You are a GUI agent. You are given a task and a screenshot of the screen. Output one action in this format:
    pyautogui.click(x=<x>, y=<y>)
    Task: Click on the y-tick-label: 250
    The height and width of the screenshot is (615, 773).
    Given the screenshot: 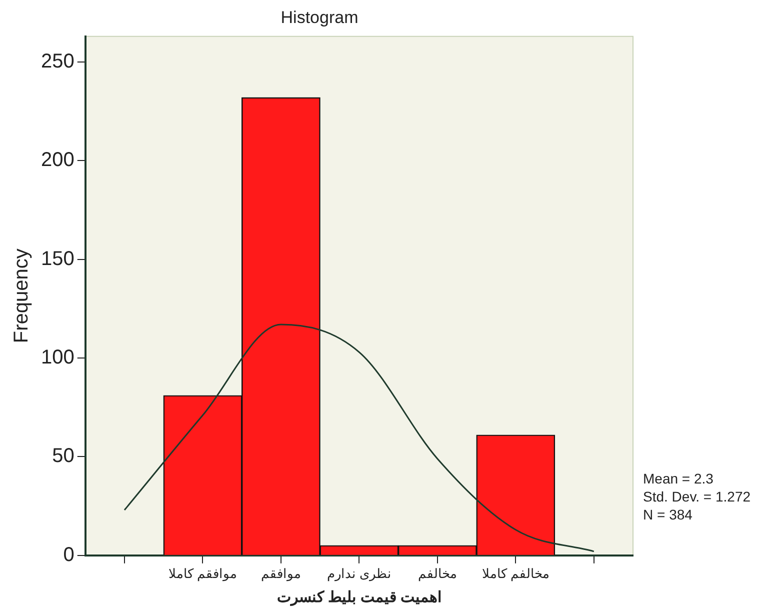 What is the action you would take?
    pyautogui.click(x=57, y=61)
    